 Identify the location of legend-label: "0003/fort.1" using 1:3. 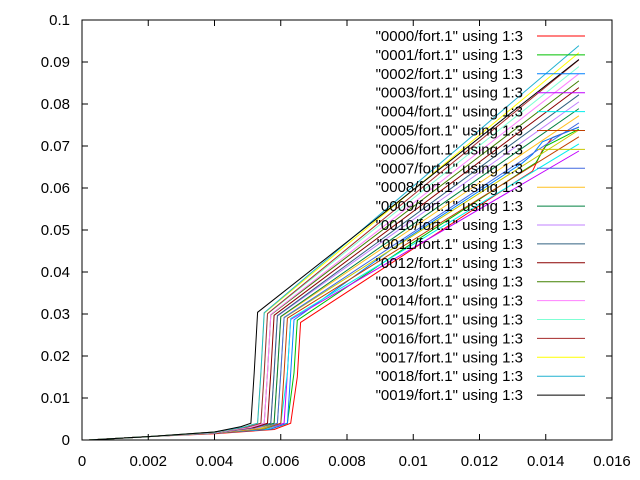
(449, 93).